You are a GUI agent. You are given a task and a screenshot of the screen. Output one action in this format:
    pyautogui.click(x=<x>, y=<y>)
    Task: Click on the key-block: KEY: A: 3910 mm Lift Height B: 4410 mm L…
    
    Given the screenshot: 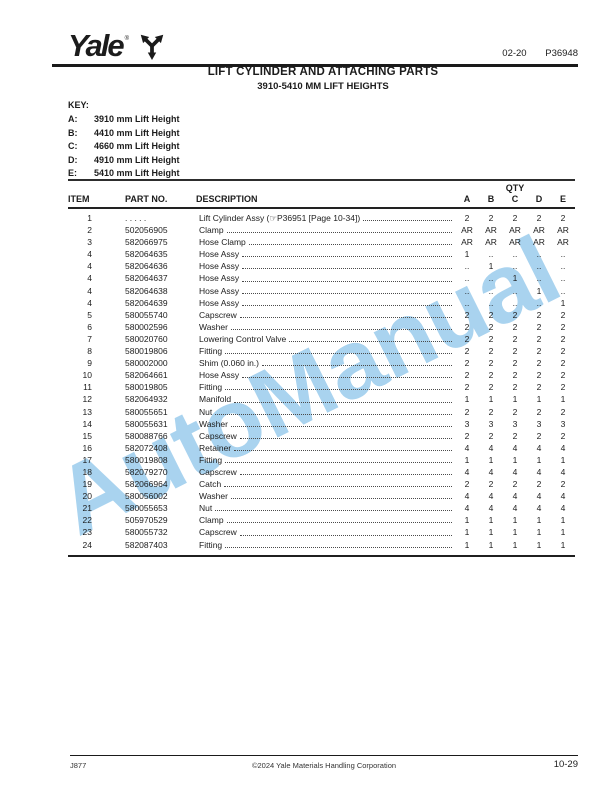 What is the action you would take?
    pyautogui.click(x=124, y=140)
    